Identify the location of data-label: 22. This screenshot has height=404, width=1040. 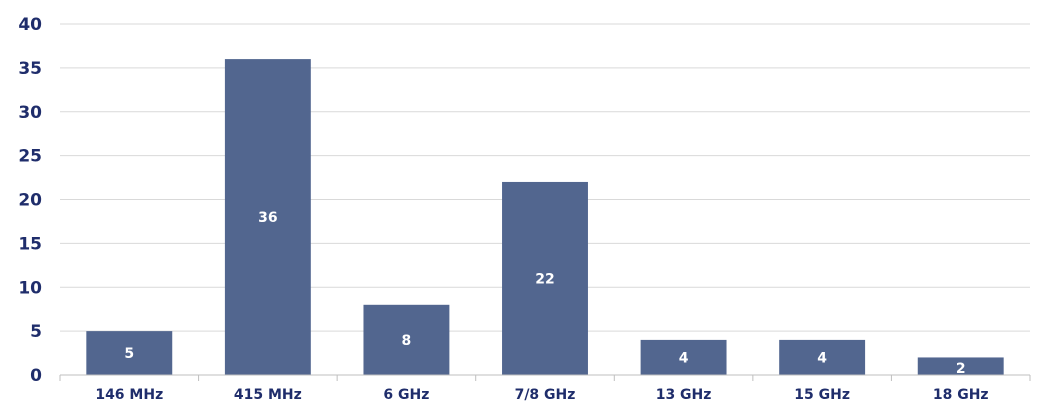
(544, 279).